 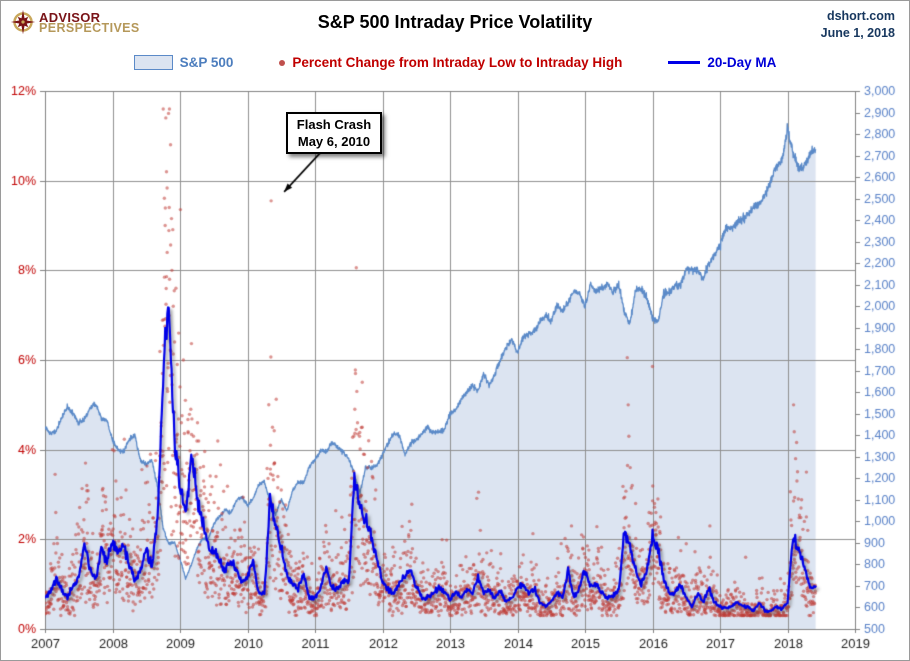 I want to click on volatility-dot-swatch-icon, so click(x=282, y=62).